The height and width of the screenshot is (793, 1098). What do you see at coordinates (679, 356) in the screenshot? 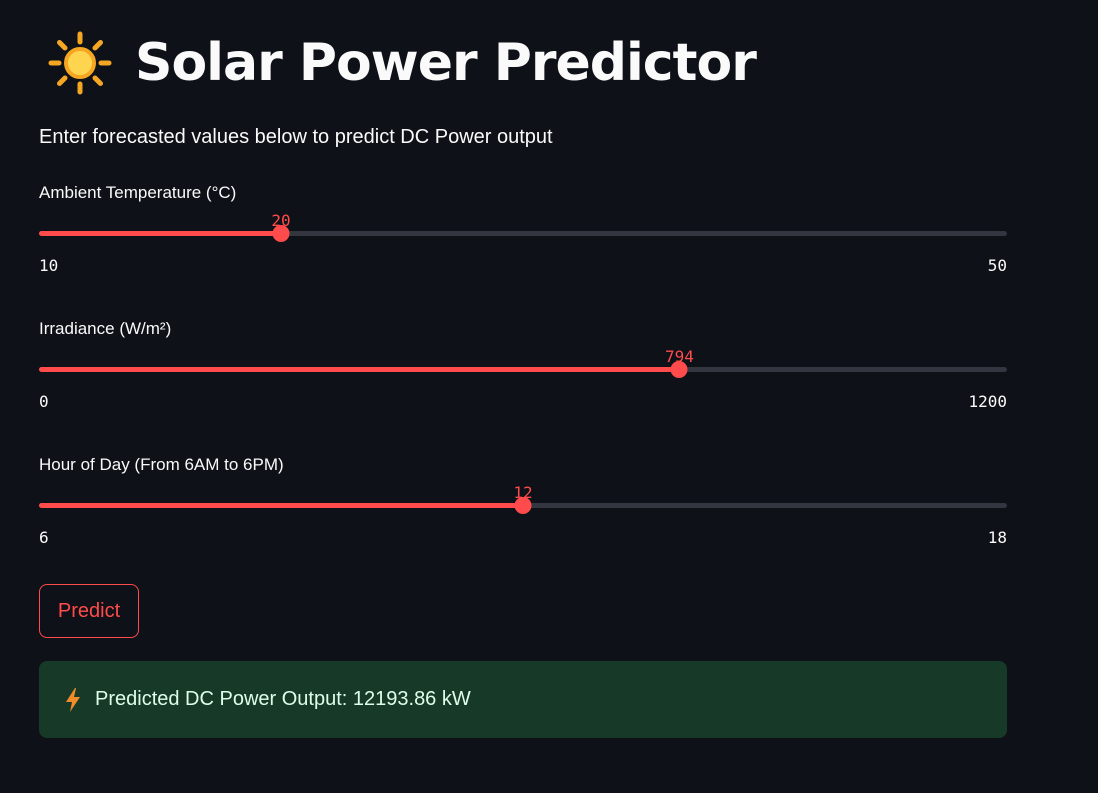
I see `slider-current-value: 794` at bounding box center [679, 356].